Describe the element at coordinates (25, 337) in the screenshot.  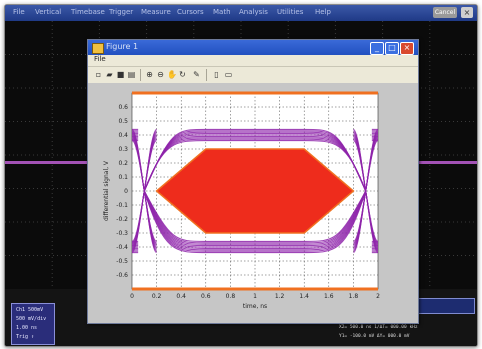
I see `channel-line: Trig ↑` at that location.